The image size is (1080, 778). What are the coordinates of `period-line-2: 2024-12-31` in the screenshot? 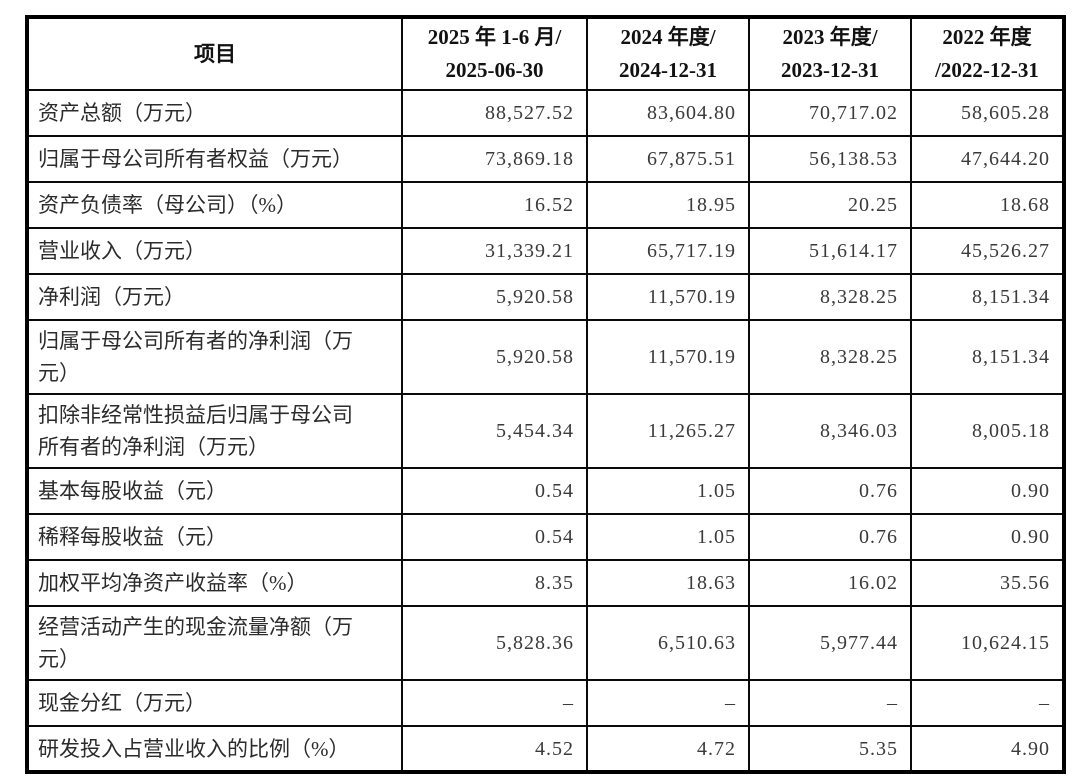 It's located at (668, 70).